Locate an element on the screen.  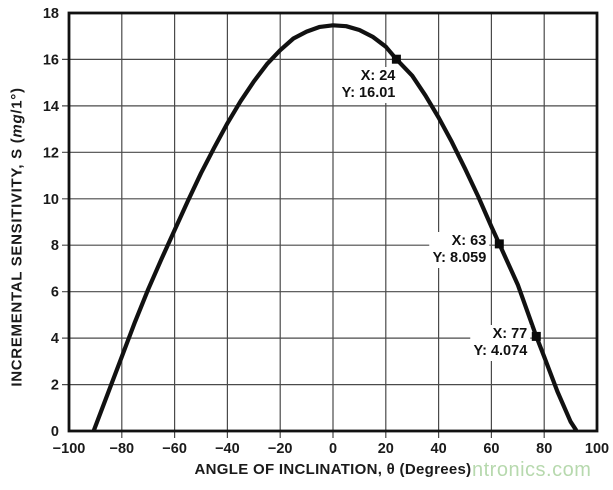
y-axis-title-pre: INCREMENTAL SENSITIVITY, S ( is located at coordinates (17, 262).